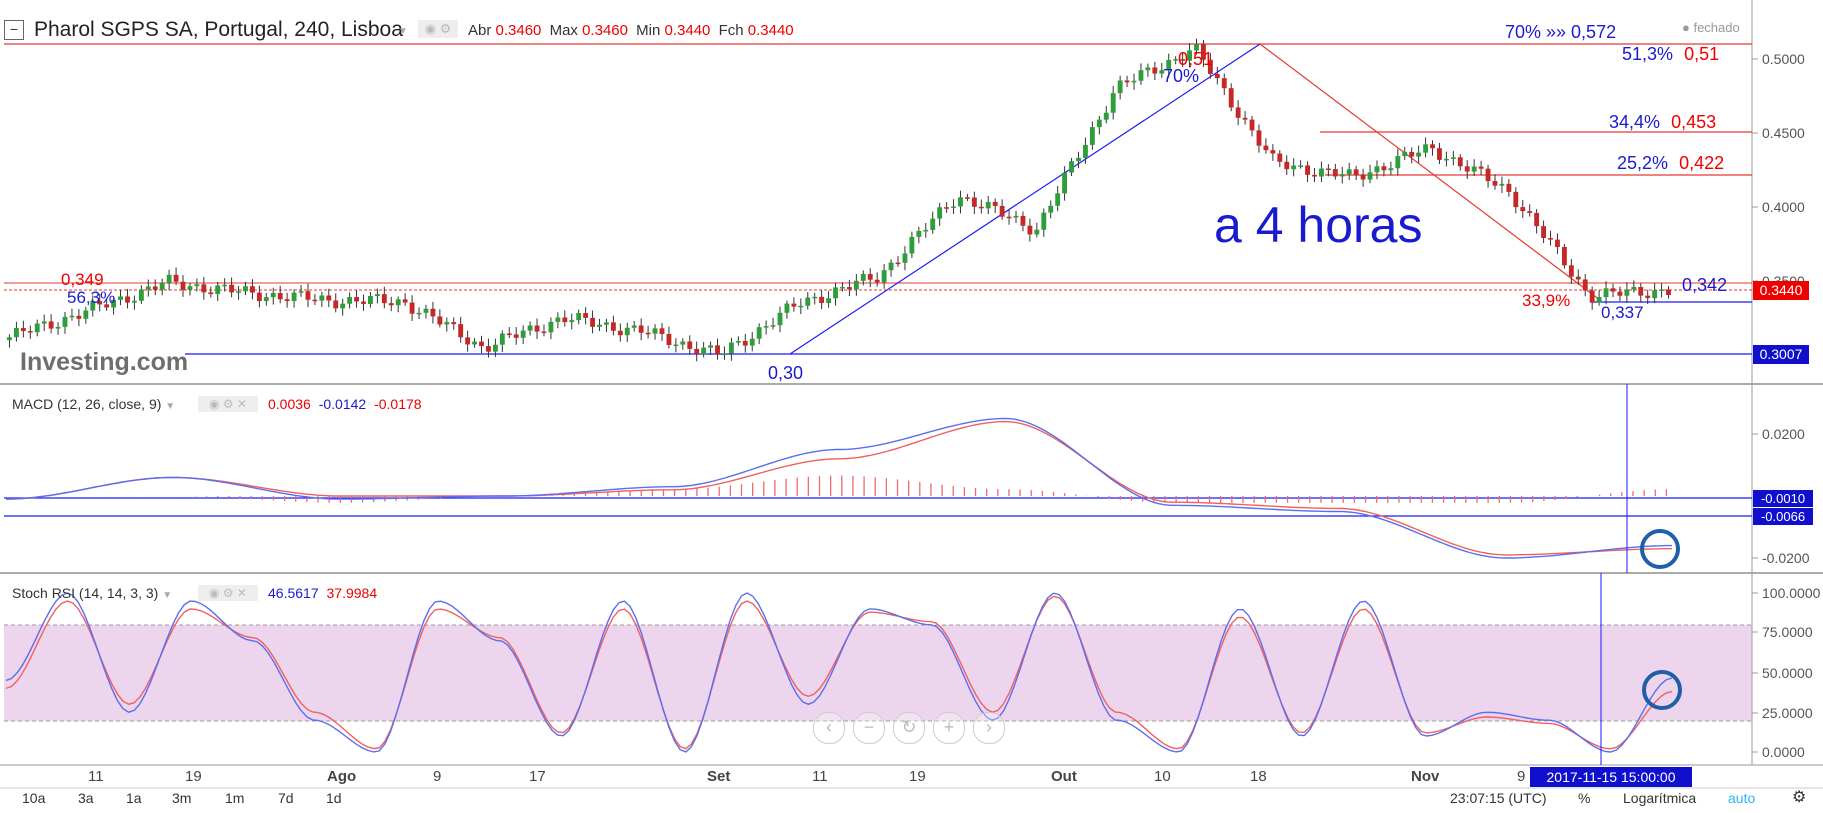  What do you see at coordinates (1660, 798) in the screenshot?
I see `log-scale-toggle: Logarítmica` at bounding box center [1660, 798].